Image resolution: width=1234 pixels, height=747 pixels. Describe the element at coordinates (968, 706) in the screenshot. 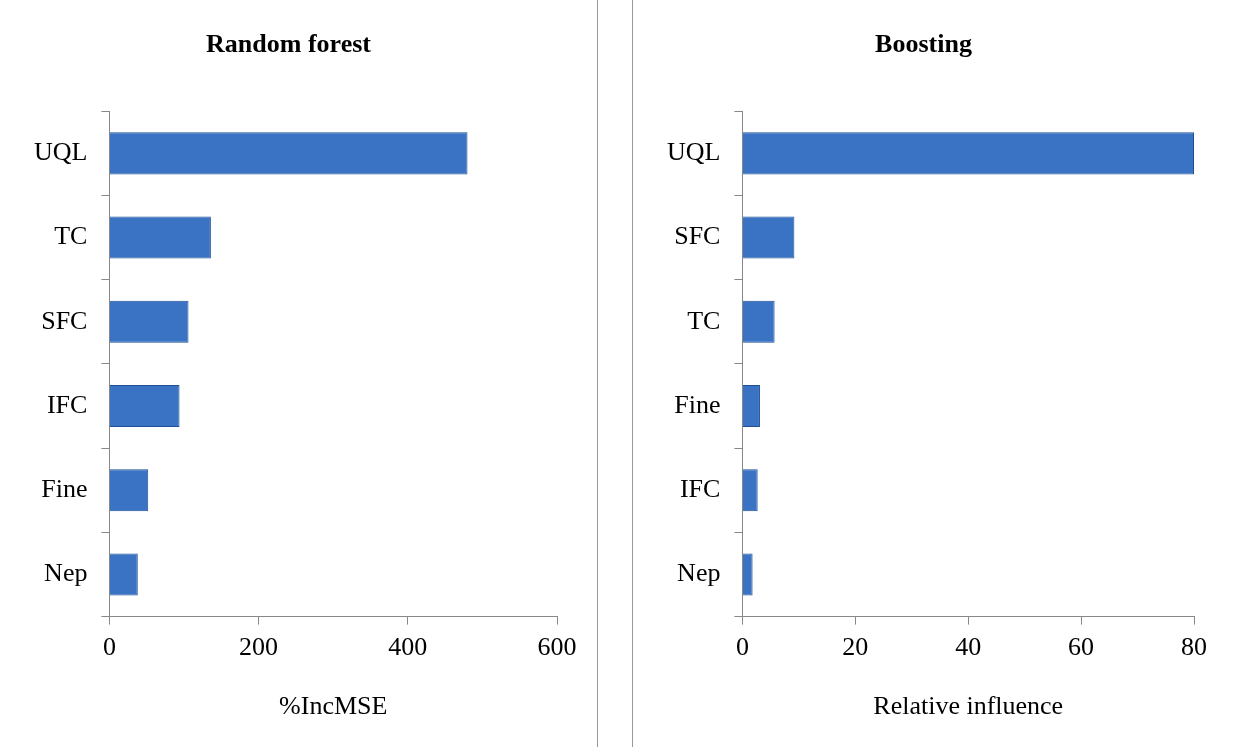

I see `x-axis-title: Relative influence` at that location.